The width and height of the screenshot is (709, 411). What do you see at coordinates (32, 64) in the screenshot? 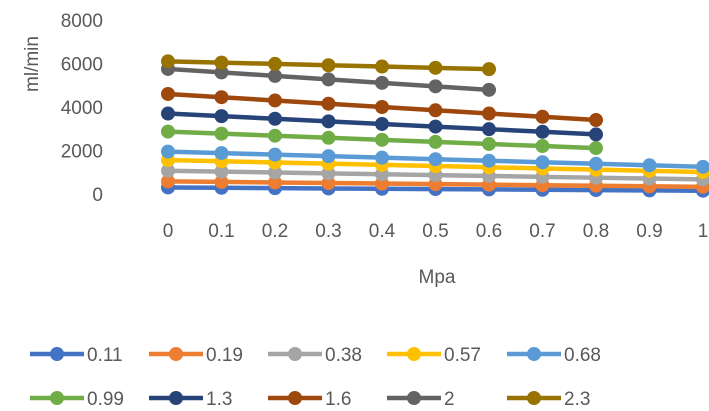
I see `y-axis-title: ml/min` at bounding box center [32, 64].